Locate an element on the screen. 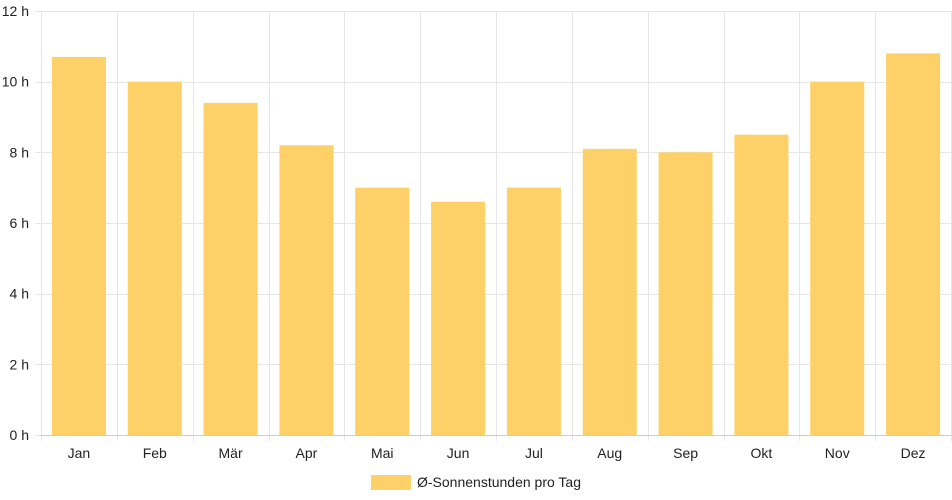  y-tick-label: 12 h is located at coordinates (15, 11).